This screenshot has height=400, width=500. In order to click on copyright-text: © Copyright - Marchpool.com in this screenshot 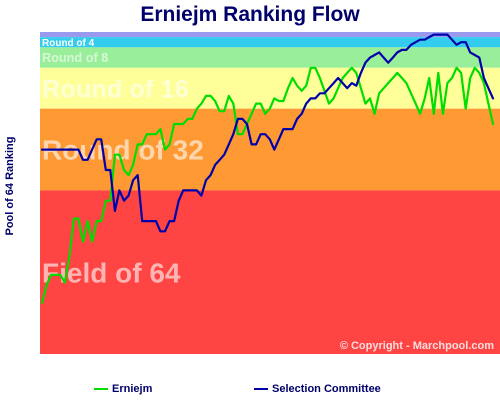, I will do `click(417, 346)`.